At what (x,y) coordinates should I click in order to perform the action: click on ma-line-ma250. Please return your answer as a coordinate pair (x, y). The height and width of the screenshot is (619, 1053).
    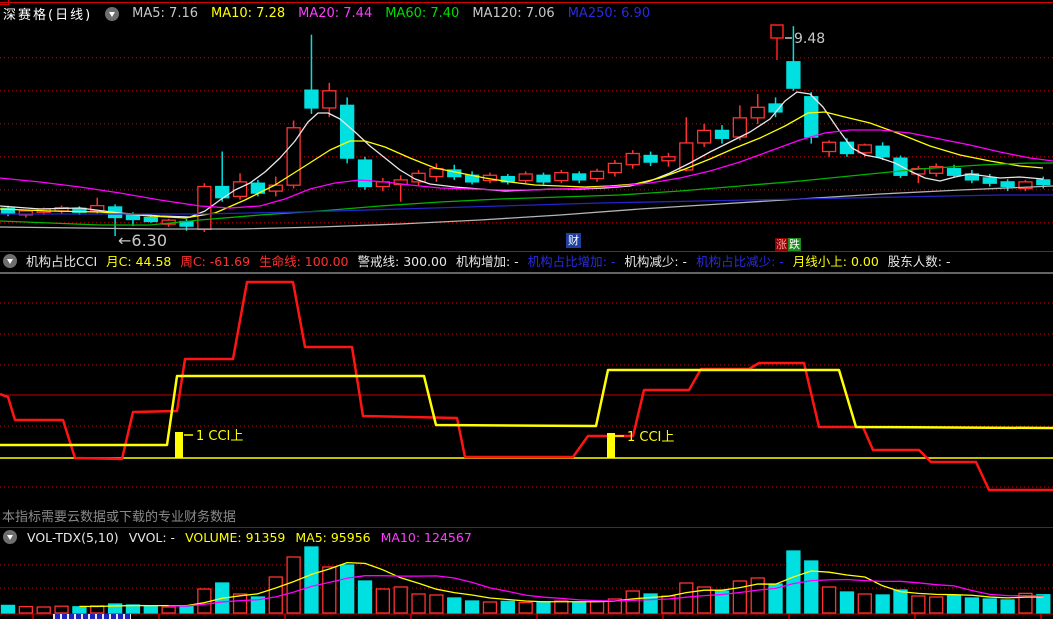
    Looking at the image, I should click on (526, 204).